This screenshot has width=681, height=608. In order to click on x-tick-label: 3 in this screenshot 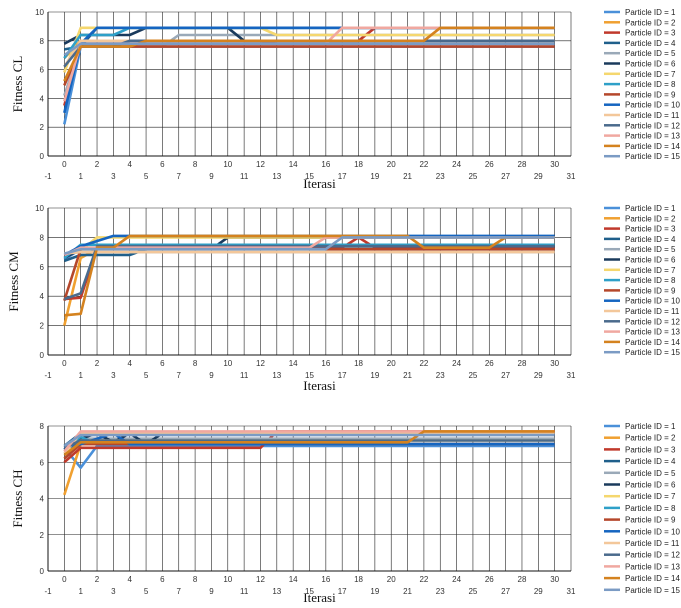, I will do `click(113, 375)`.